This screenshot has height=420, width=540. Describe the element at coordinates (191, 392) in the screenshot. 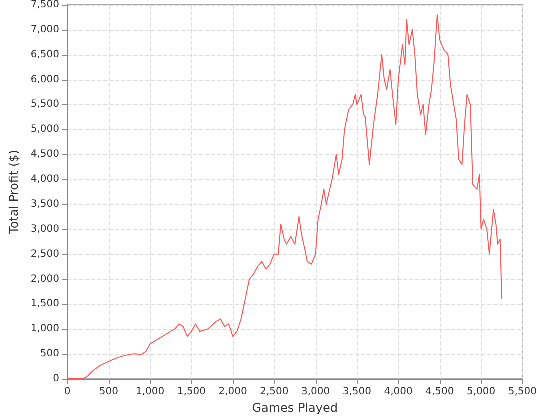

I see `x-tick-label: 1,500` at that location.